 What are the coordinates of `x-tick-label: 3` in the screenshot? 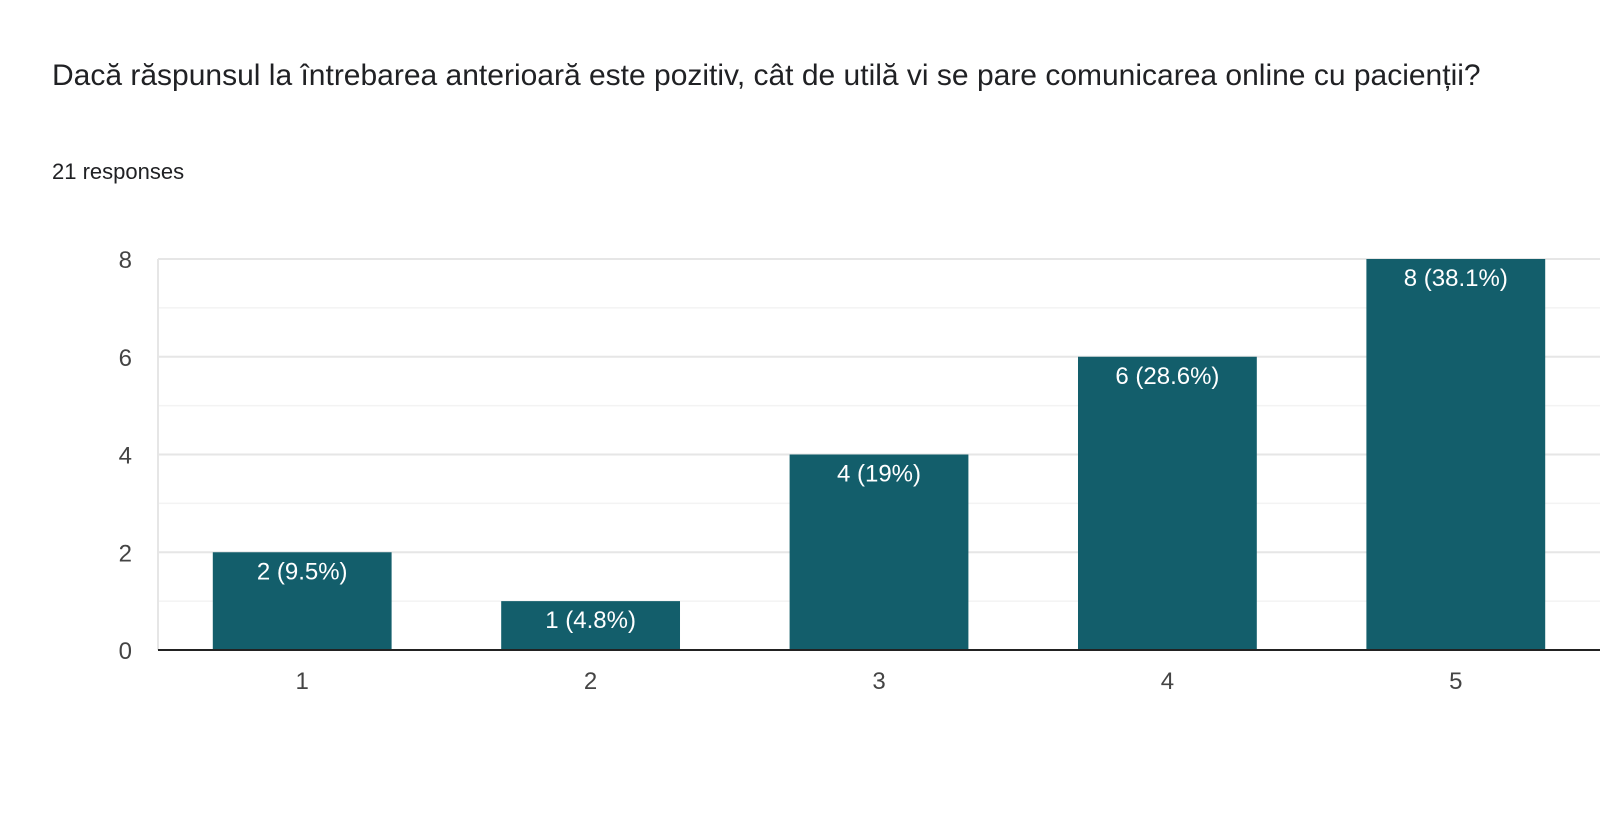 It's located at (878, 681).